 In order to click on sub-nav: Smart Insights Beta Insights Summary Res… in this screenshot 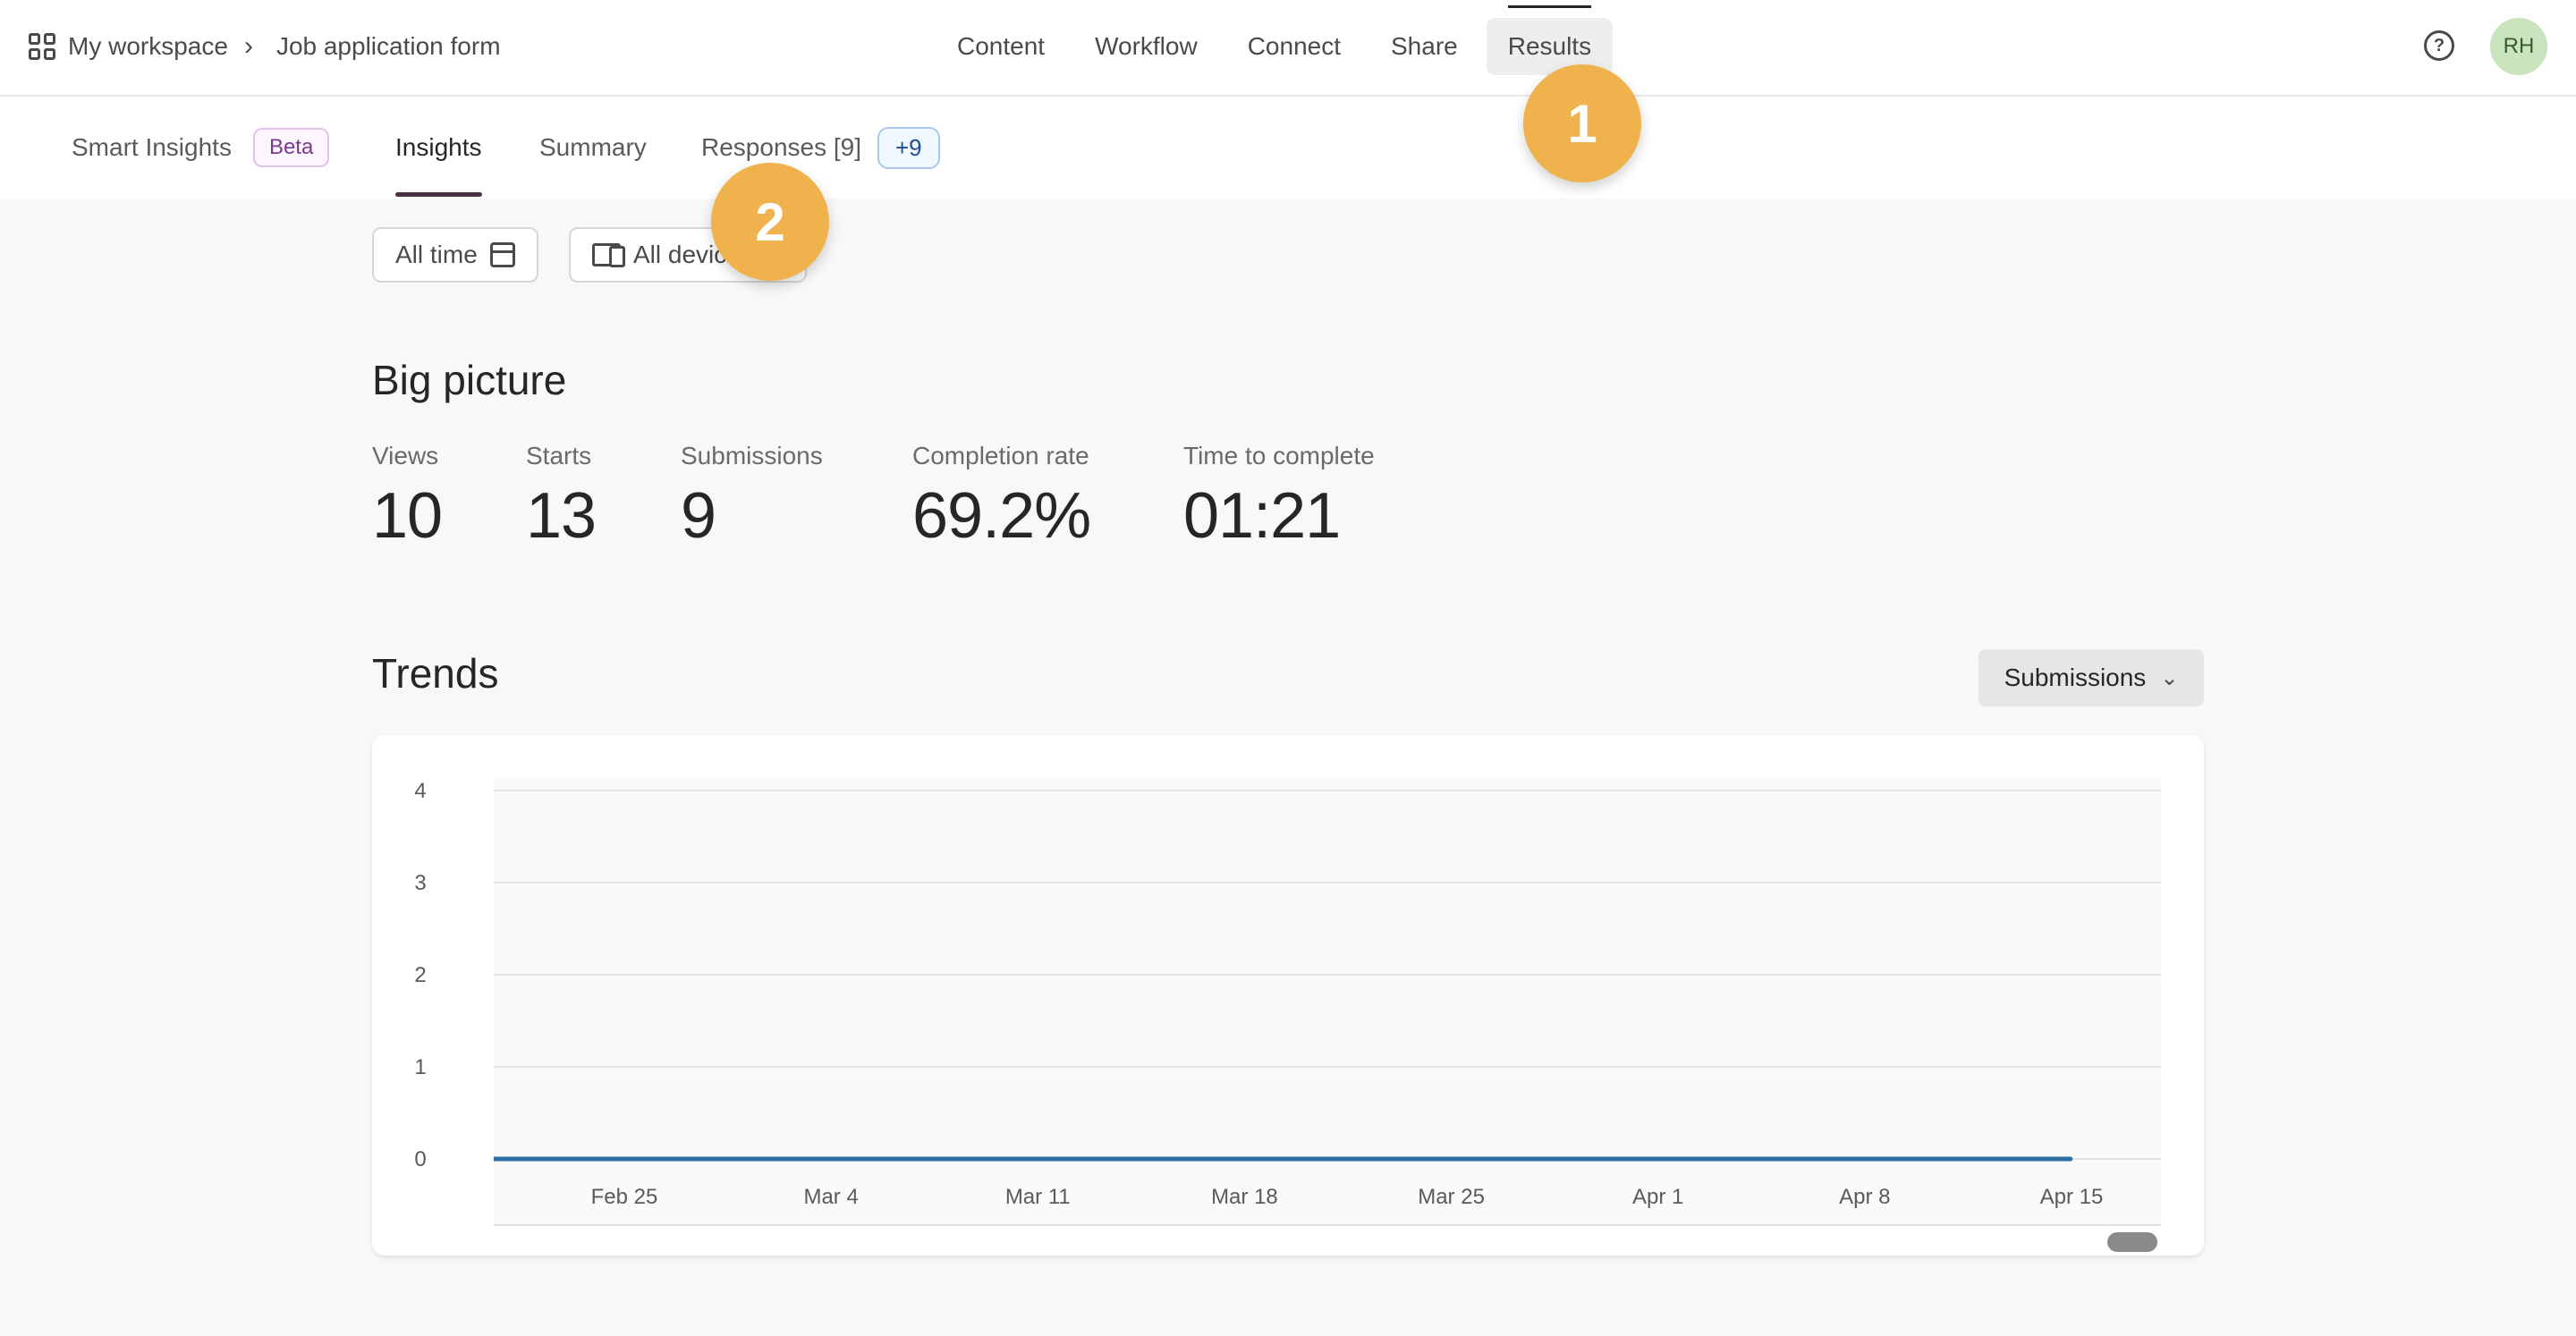, I will do `click(1288, 148)`.